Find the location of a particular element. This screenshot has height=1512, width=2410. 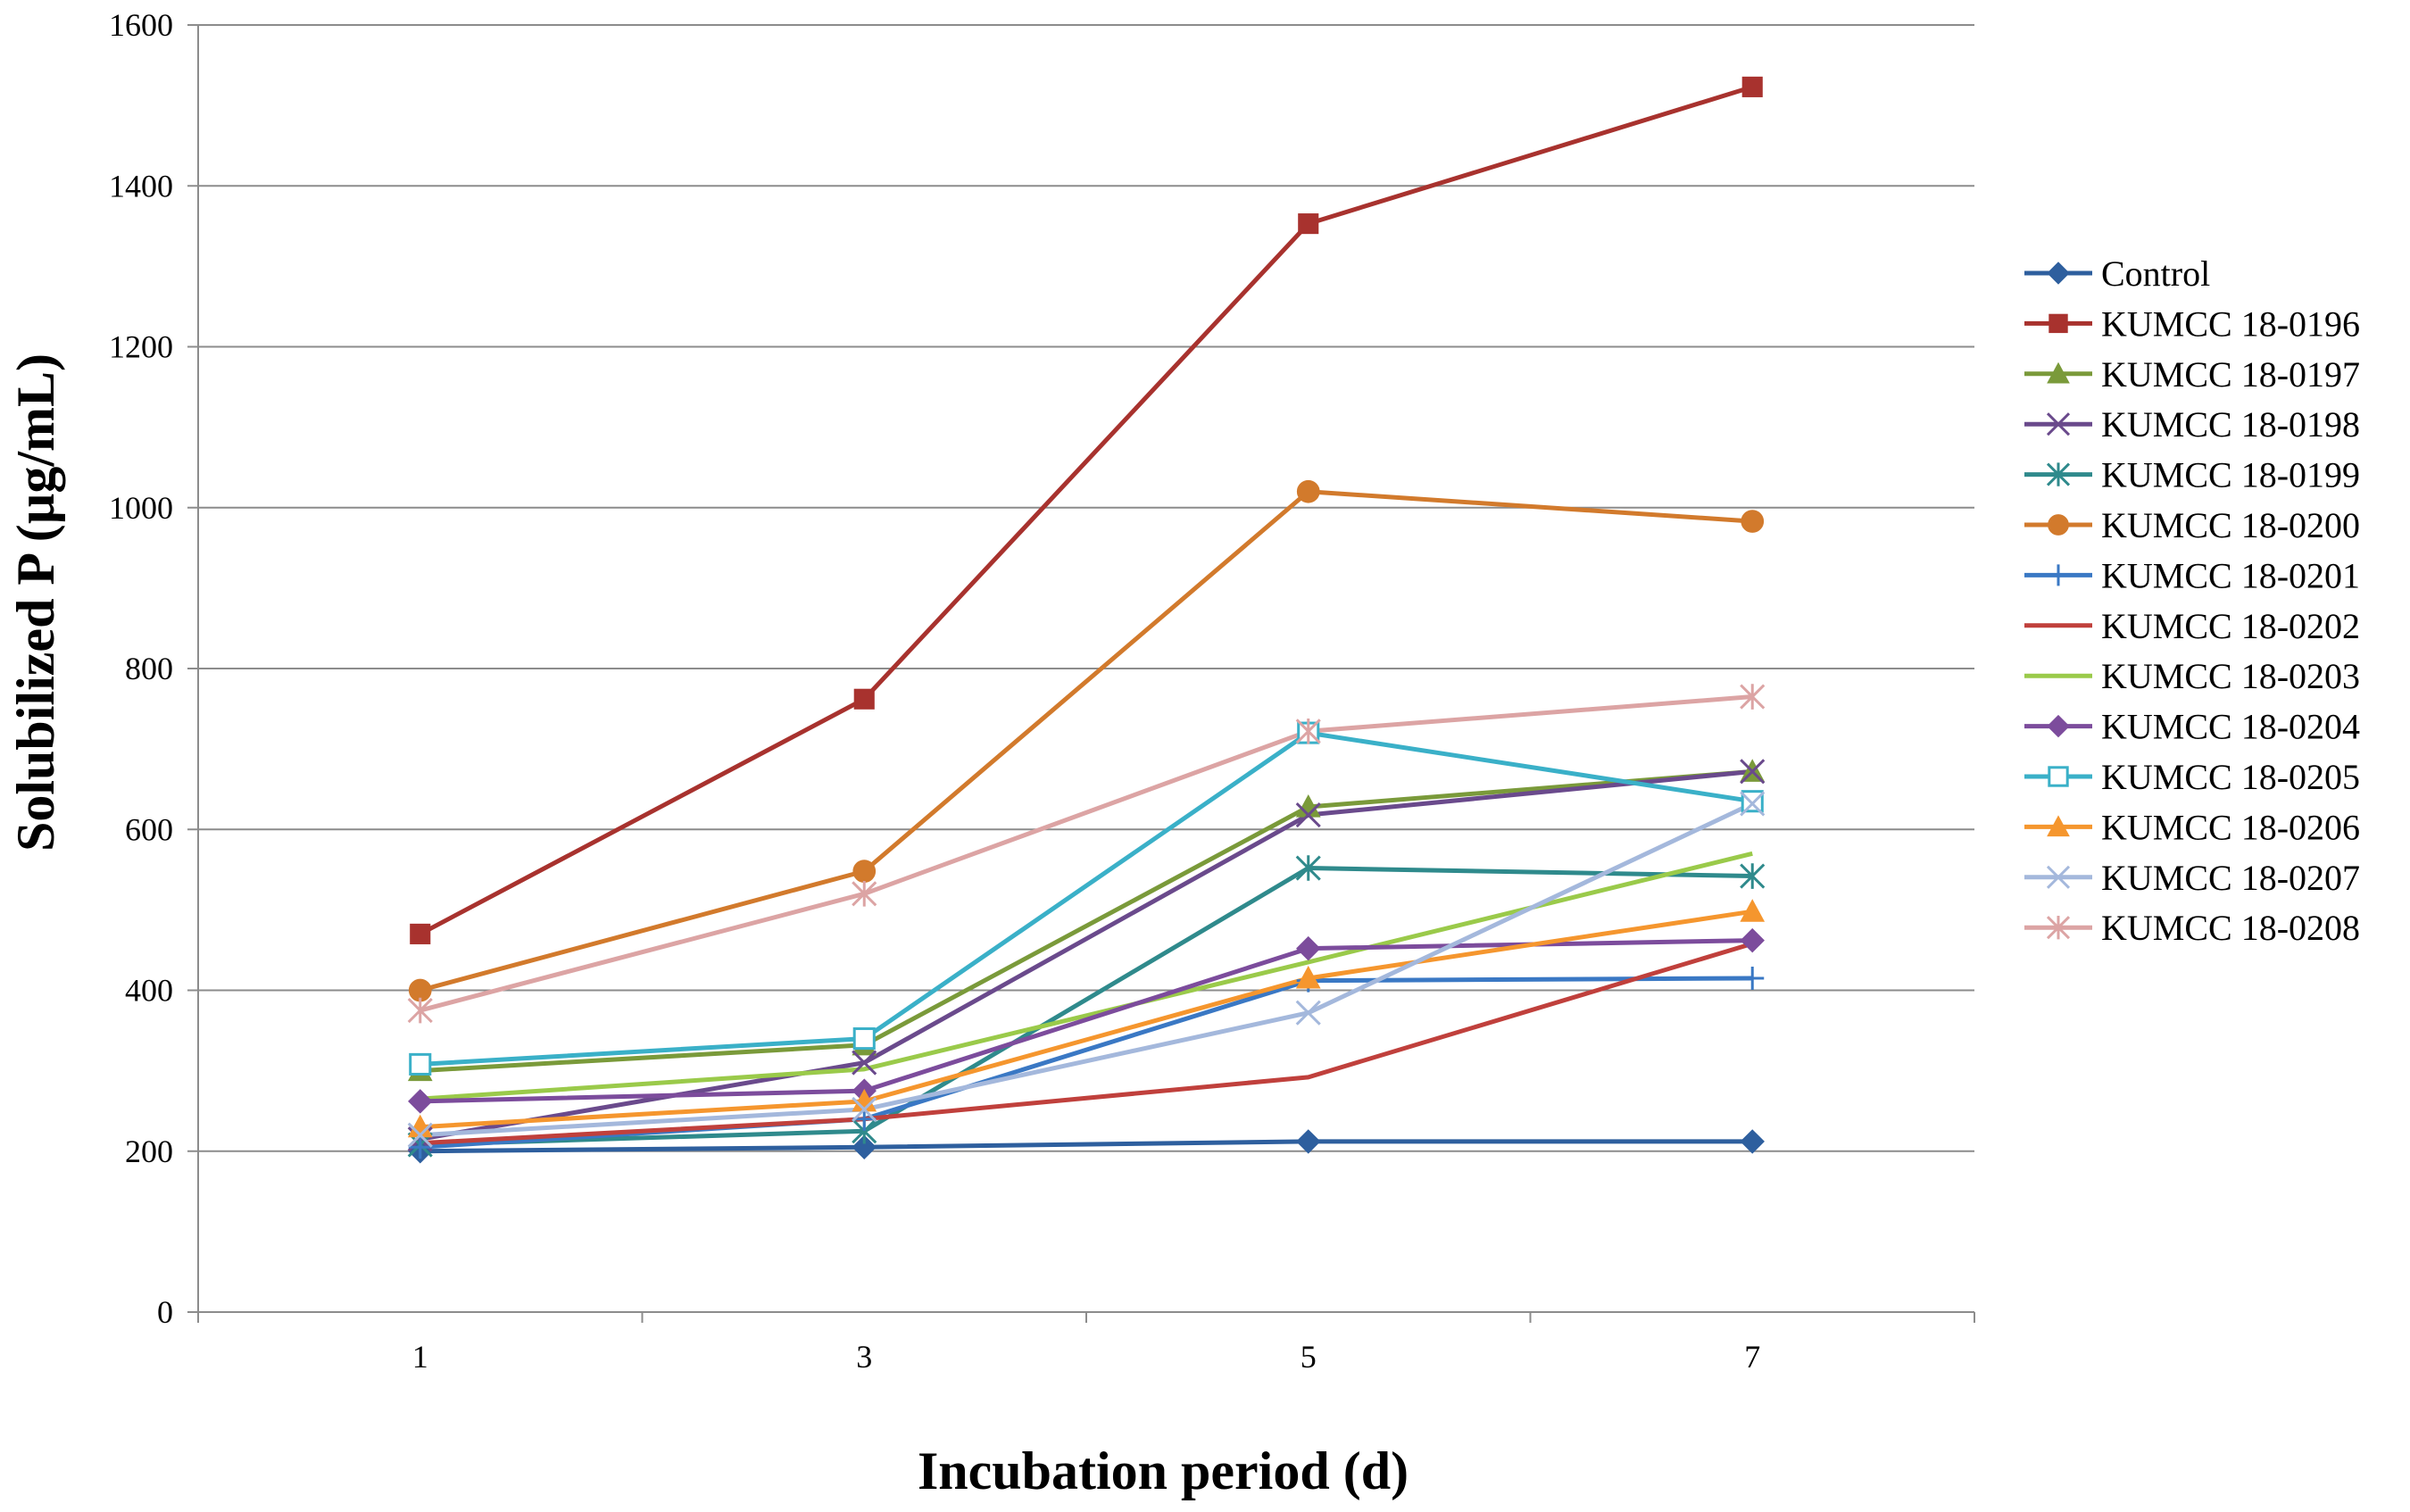

legend-item-kumcc-18-0200: KUMCC 18-0200 is located at coordinates (2192, 525).